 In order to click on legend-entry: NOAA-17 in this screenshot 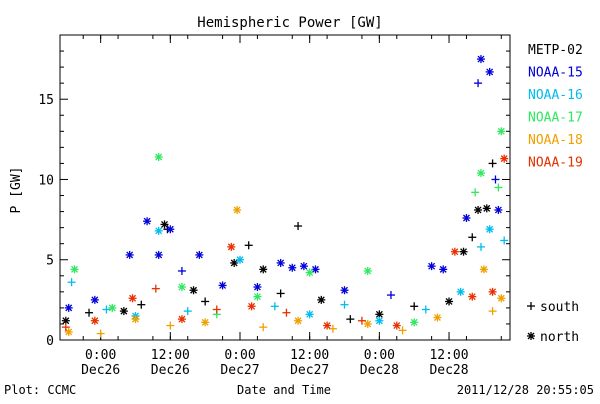, I will do `click(555, 118)`.